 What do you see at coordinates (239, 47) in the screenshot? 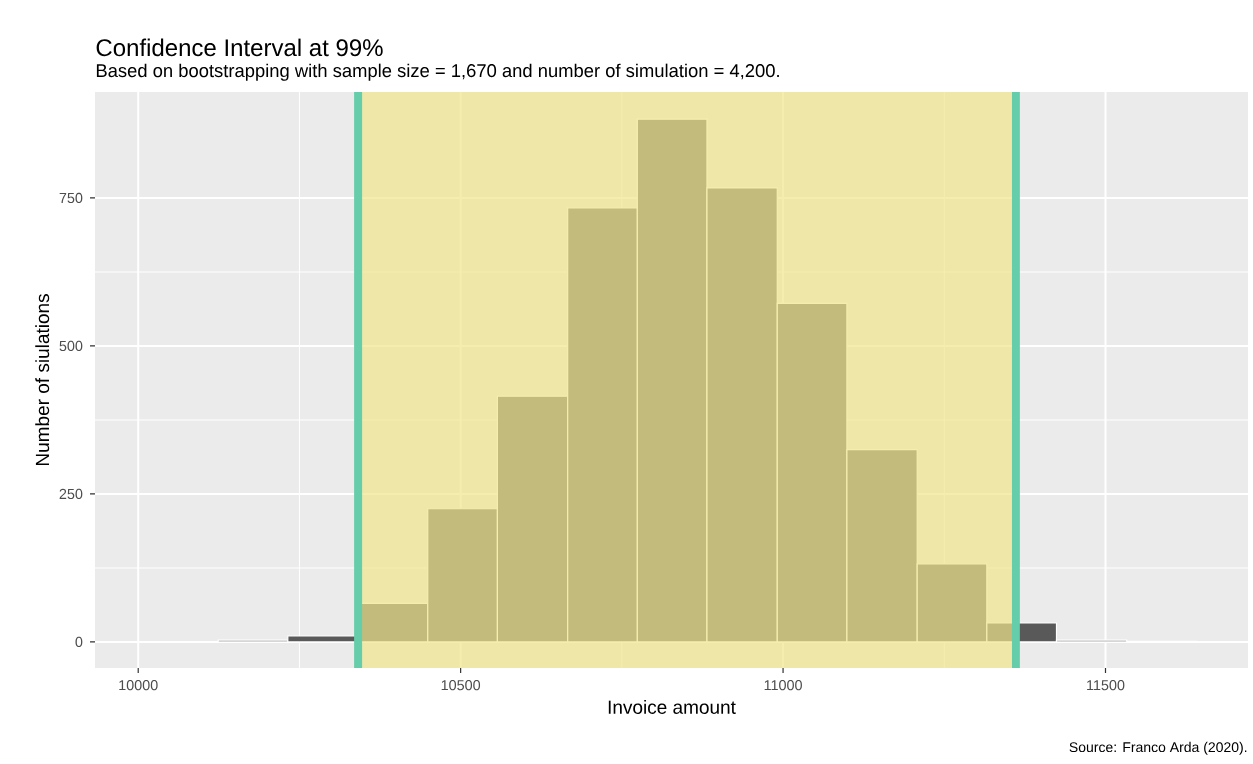
I see `chart-title: Confidence Interval at 99%` at bounding box center [239, 47].